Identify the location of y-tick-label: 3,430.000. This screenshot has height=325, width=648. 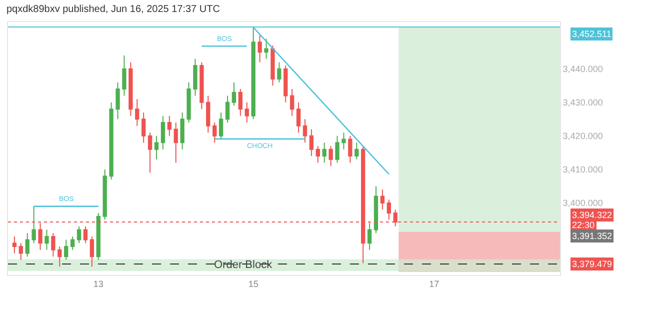
(582, 103).